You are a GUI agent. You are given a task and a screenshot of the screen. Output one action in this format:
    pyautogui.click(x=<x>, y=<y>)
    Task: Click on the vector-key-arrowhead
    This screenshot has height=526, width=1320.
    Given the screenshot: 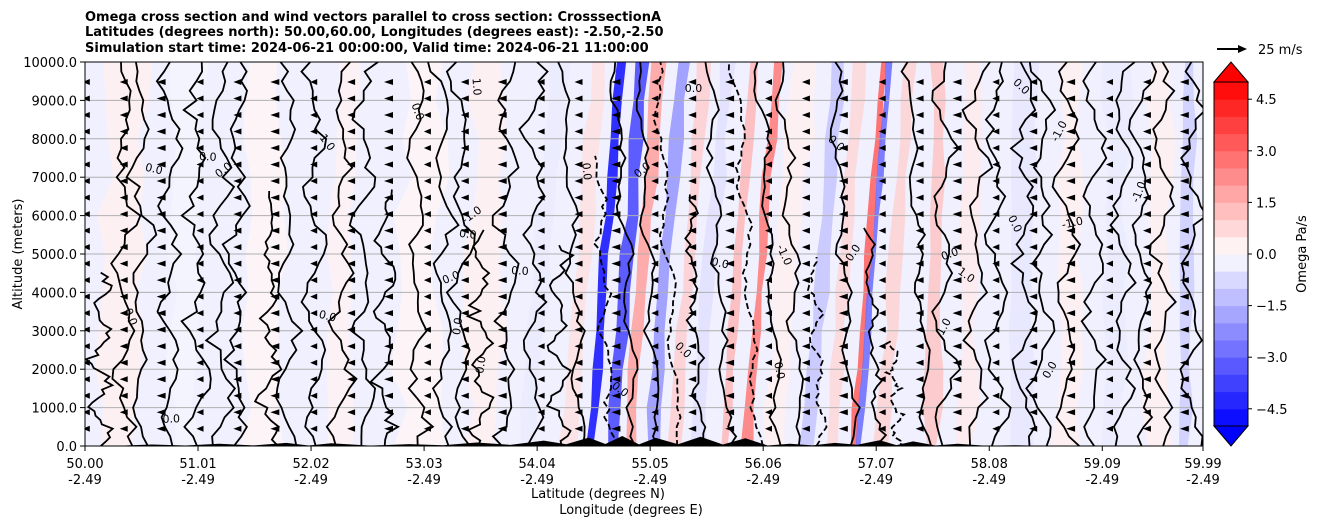 What is the action you would take?
    pyautogui.click(x=1242, y=49)
    